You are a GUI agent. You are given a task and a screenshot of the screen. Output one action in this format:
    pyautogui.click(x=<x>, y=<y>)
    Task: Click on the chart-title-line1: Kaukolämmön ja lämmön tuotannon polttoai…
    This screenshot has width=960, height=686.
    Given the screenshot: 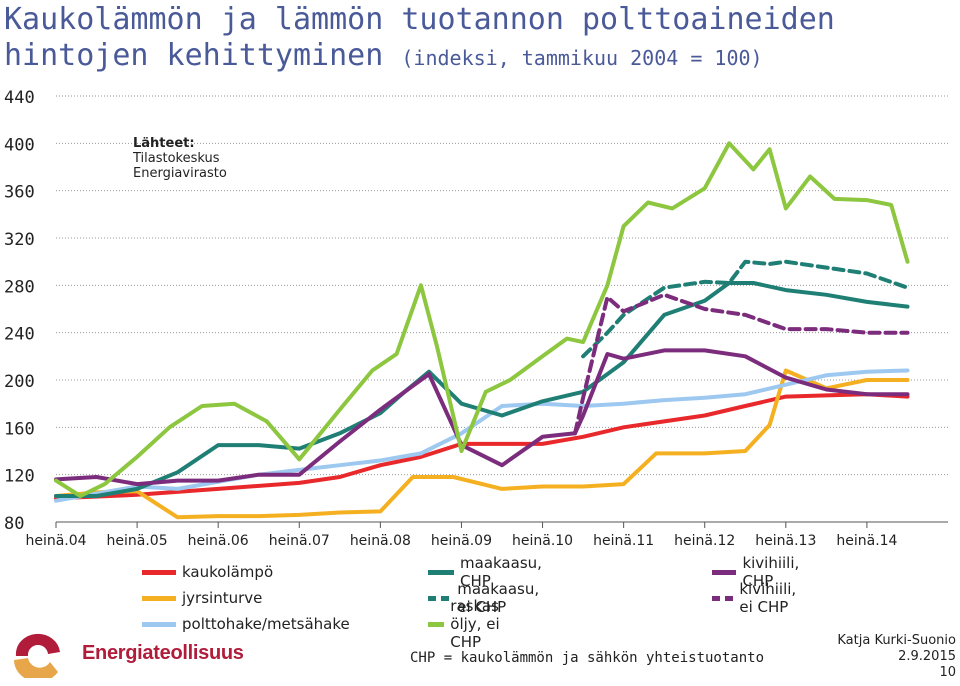 What is the action you would take?
    pyautogui.click(x=419, y=19)
    